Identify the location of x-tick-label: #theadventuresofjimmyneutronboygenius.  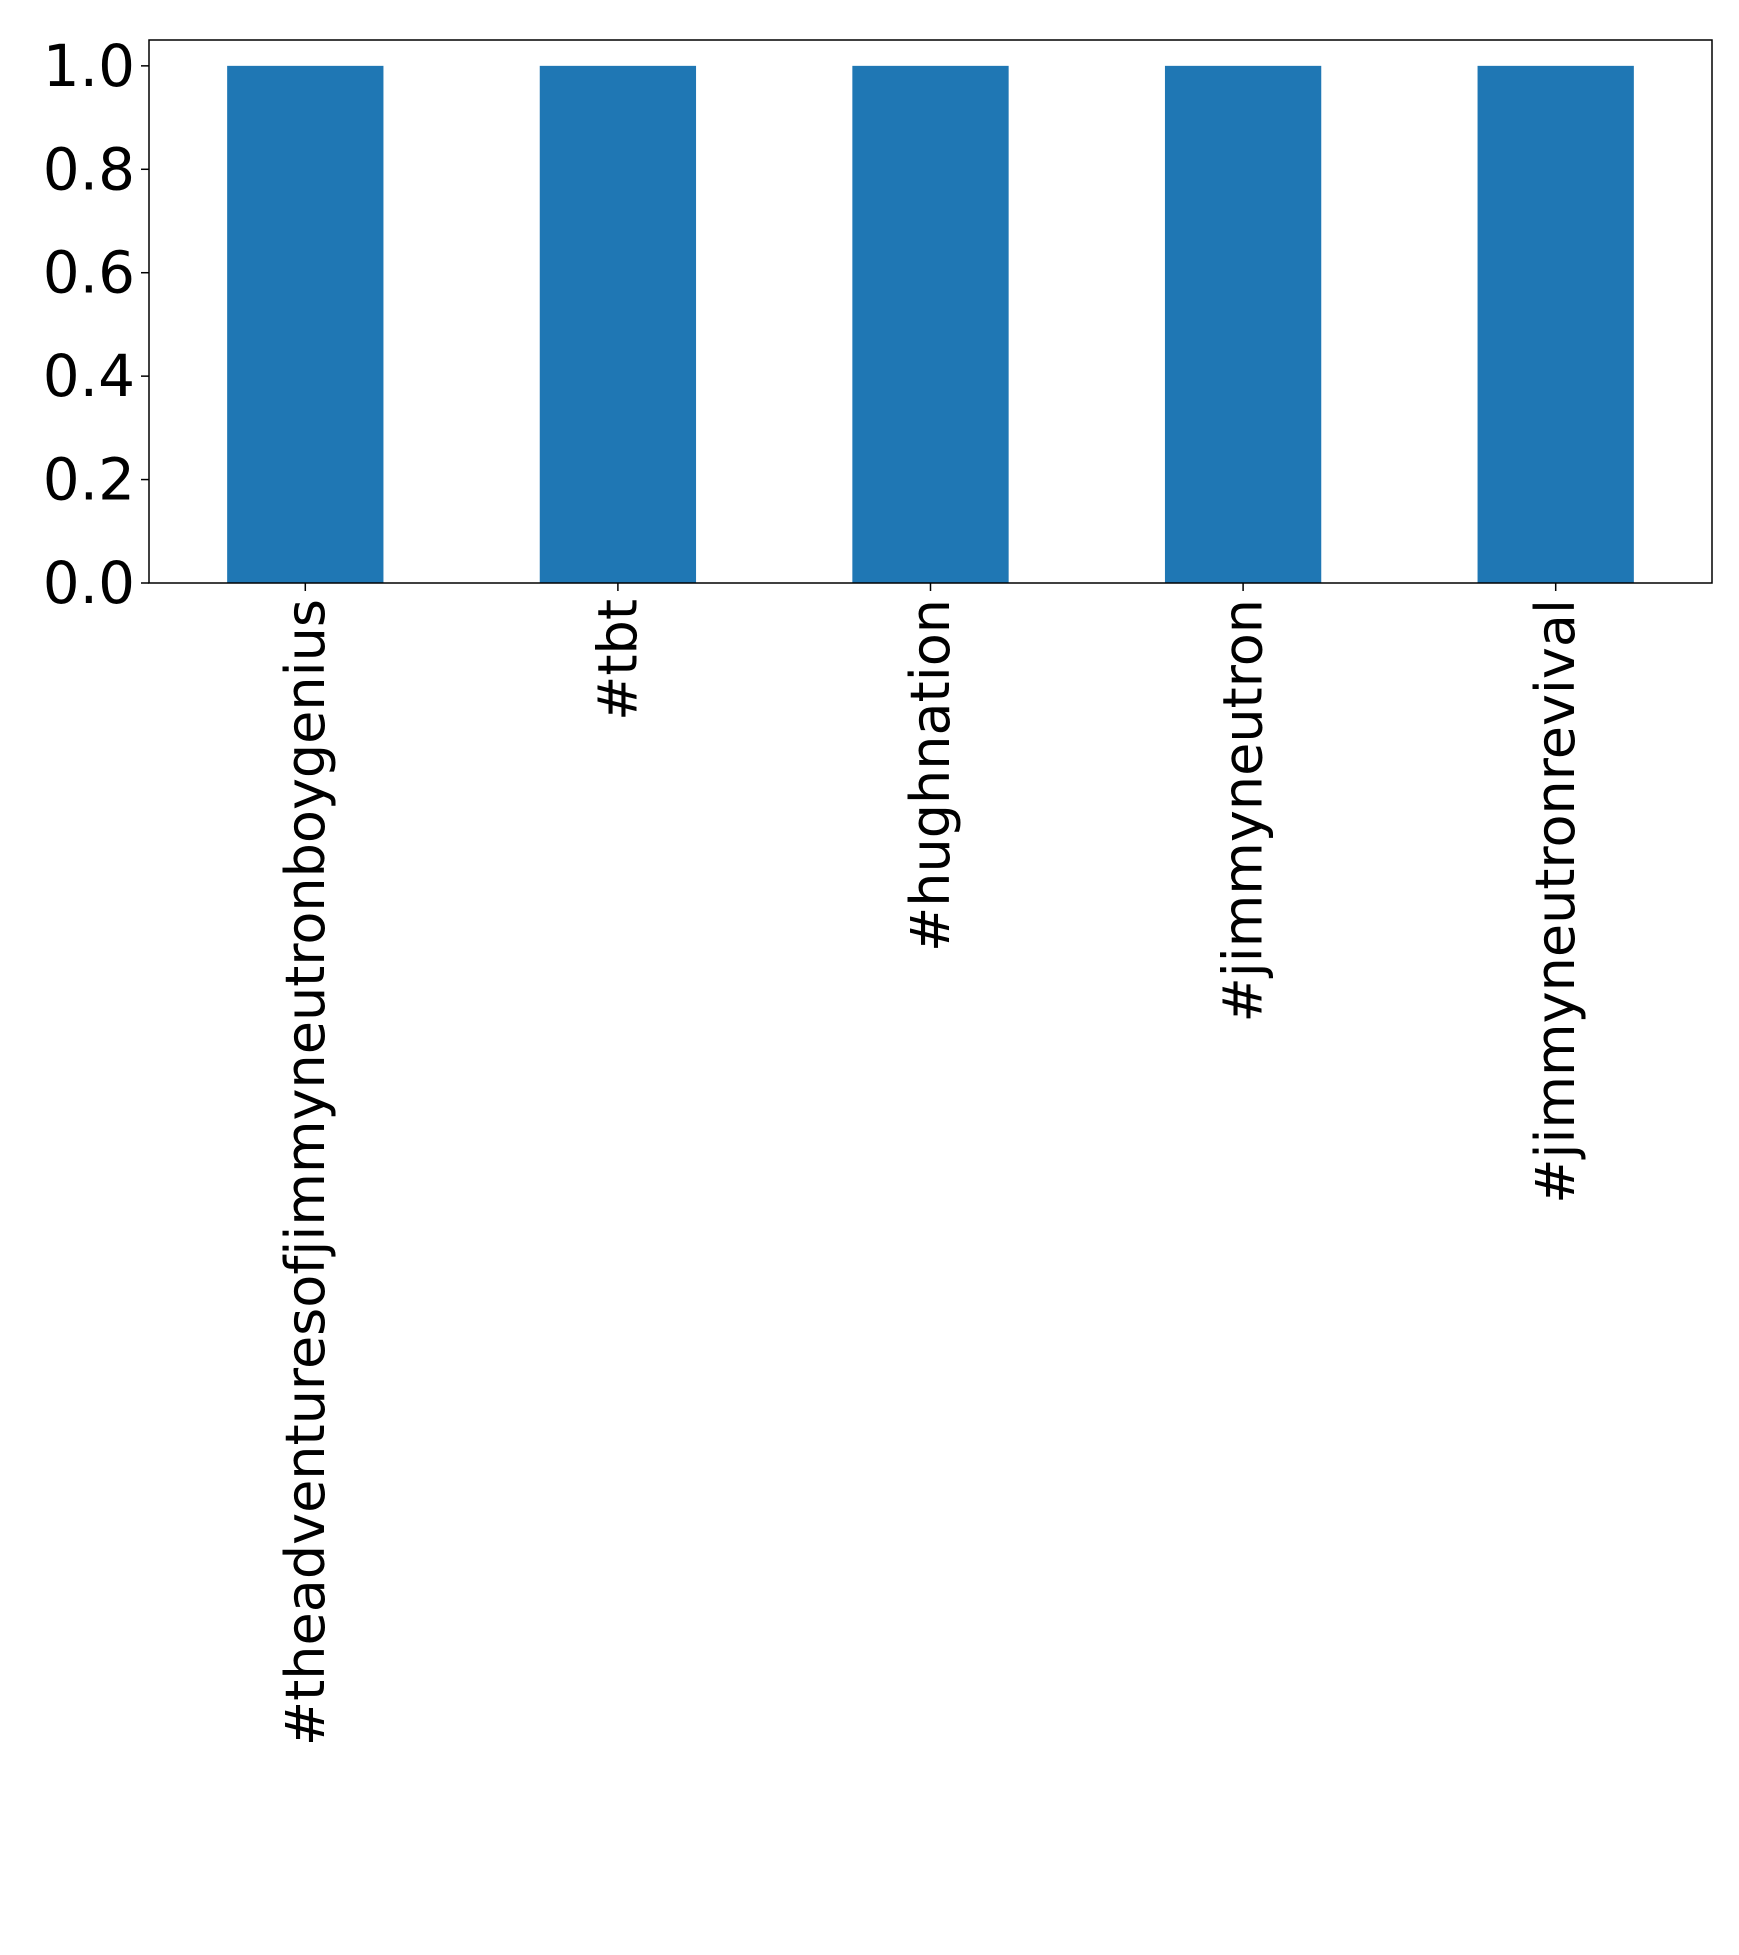
(305, 1172).